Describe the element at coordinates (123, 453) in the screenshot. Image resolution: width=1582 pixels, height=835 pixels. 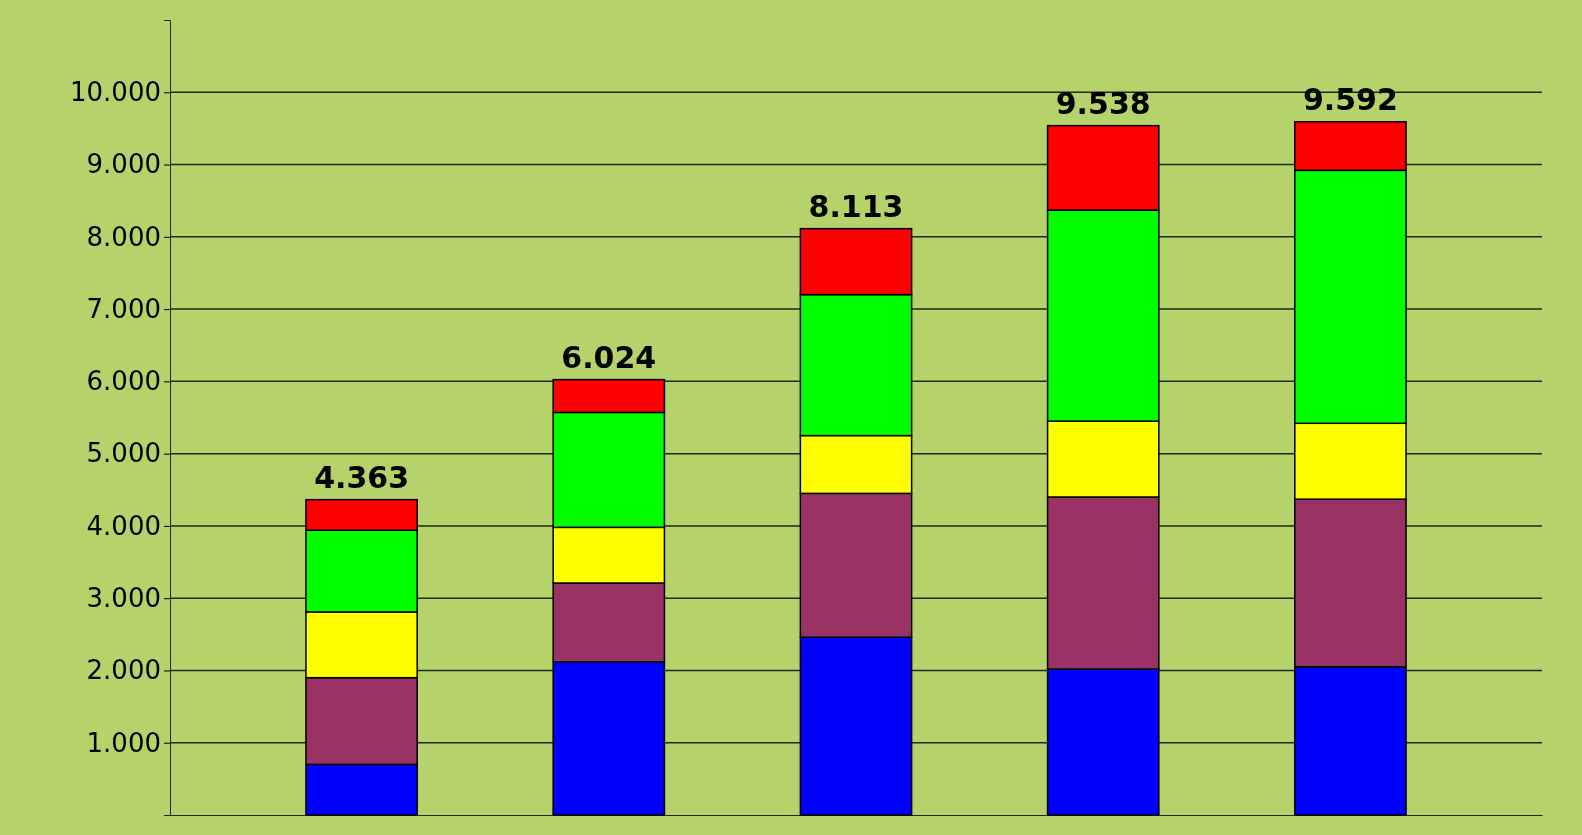
I see `y-tick-label: 5.000` at that location.